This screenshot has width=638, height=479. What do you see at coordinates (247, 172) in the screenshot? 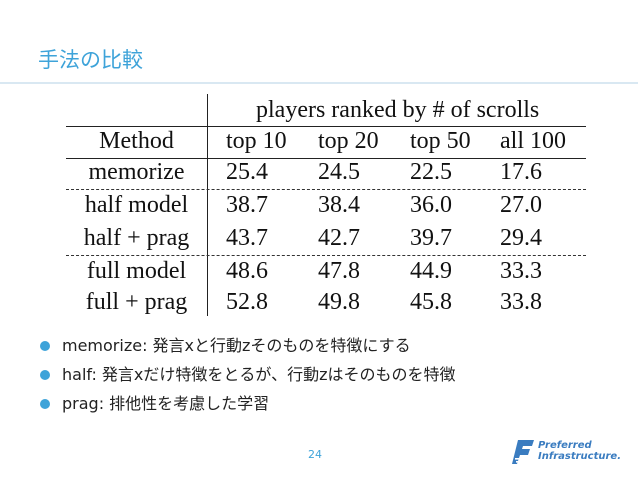
I see `table-cell: 25.4` at bounding box center [247, 172].